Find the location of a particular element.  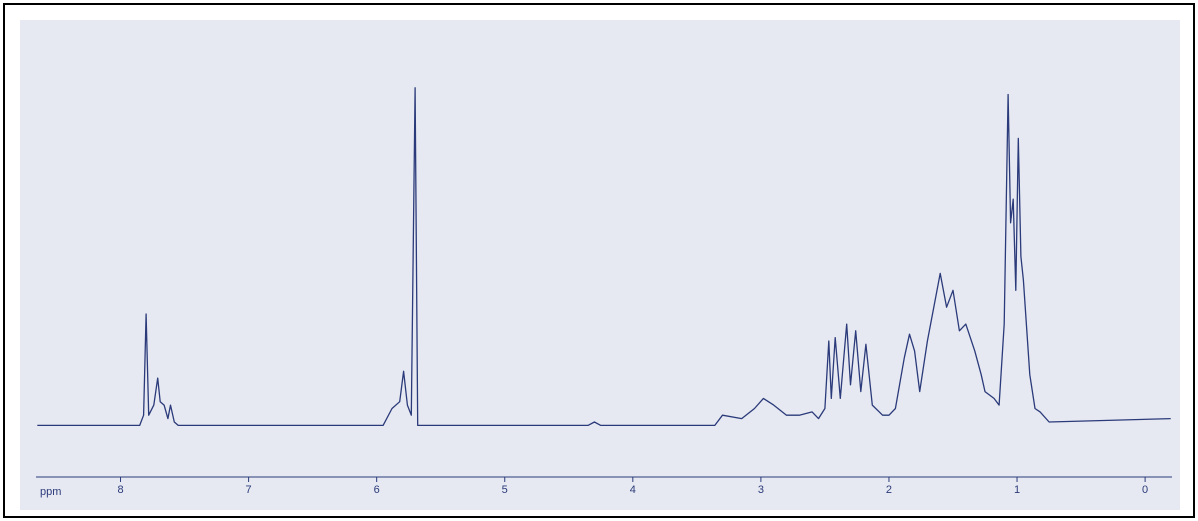

x-axis-label: ppm is located at coordinates (50, 492).